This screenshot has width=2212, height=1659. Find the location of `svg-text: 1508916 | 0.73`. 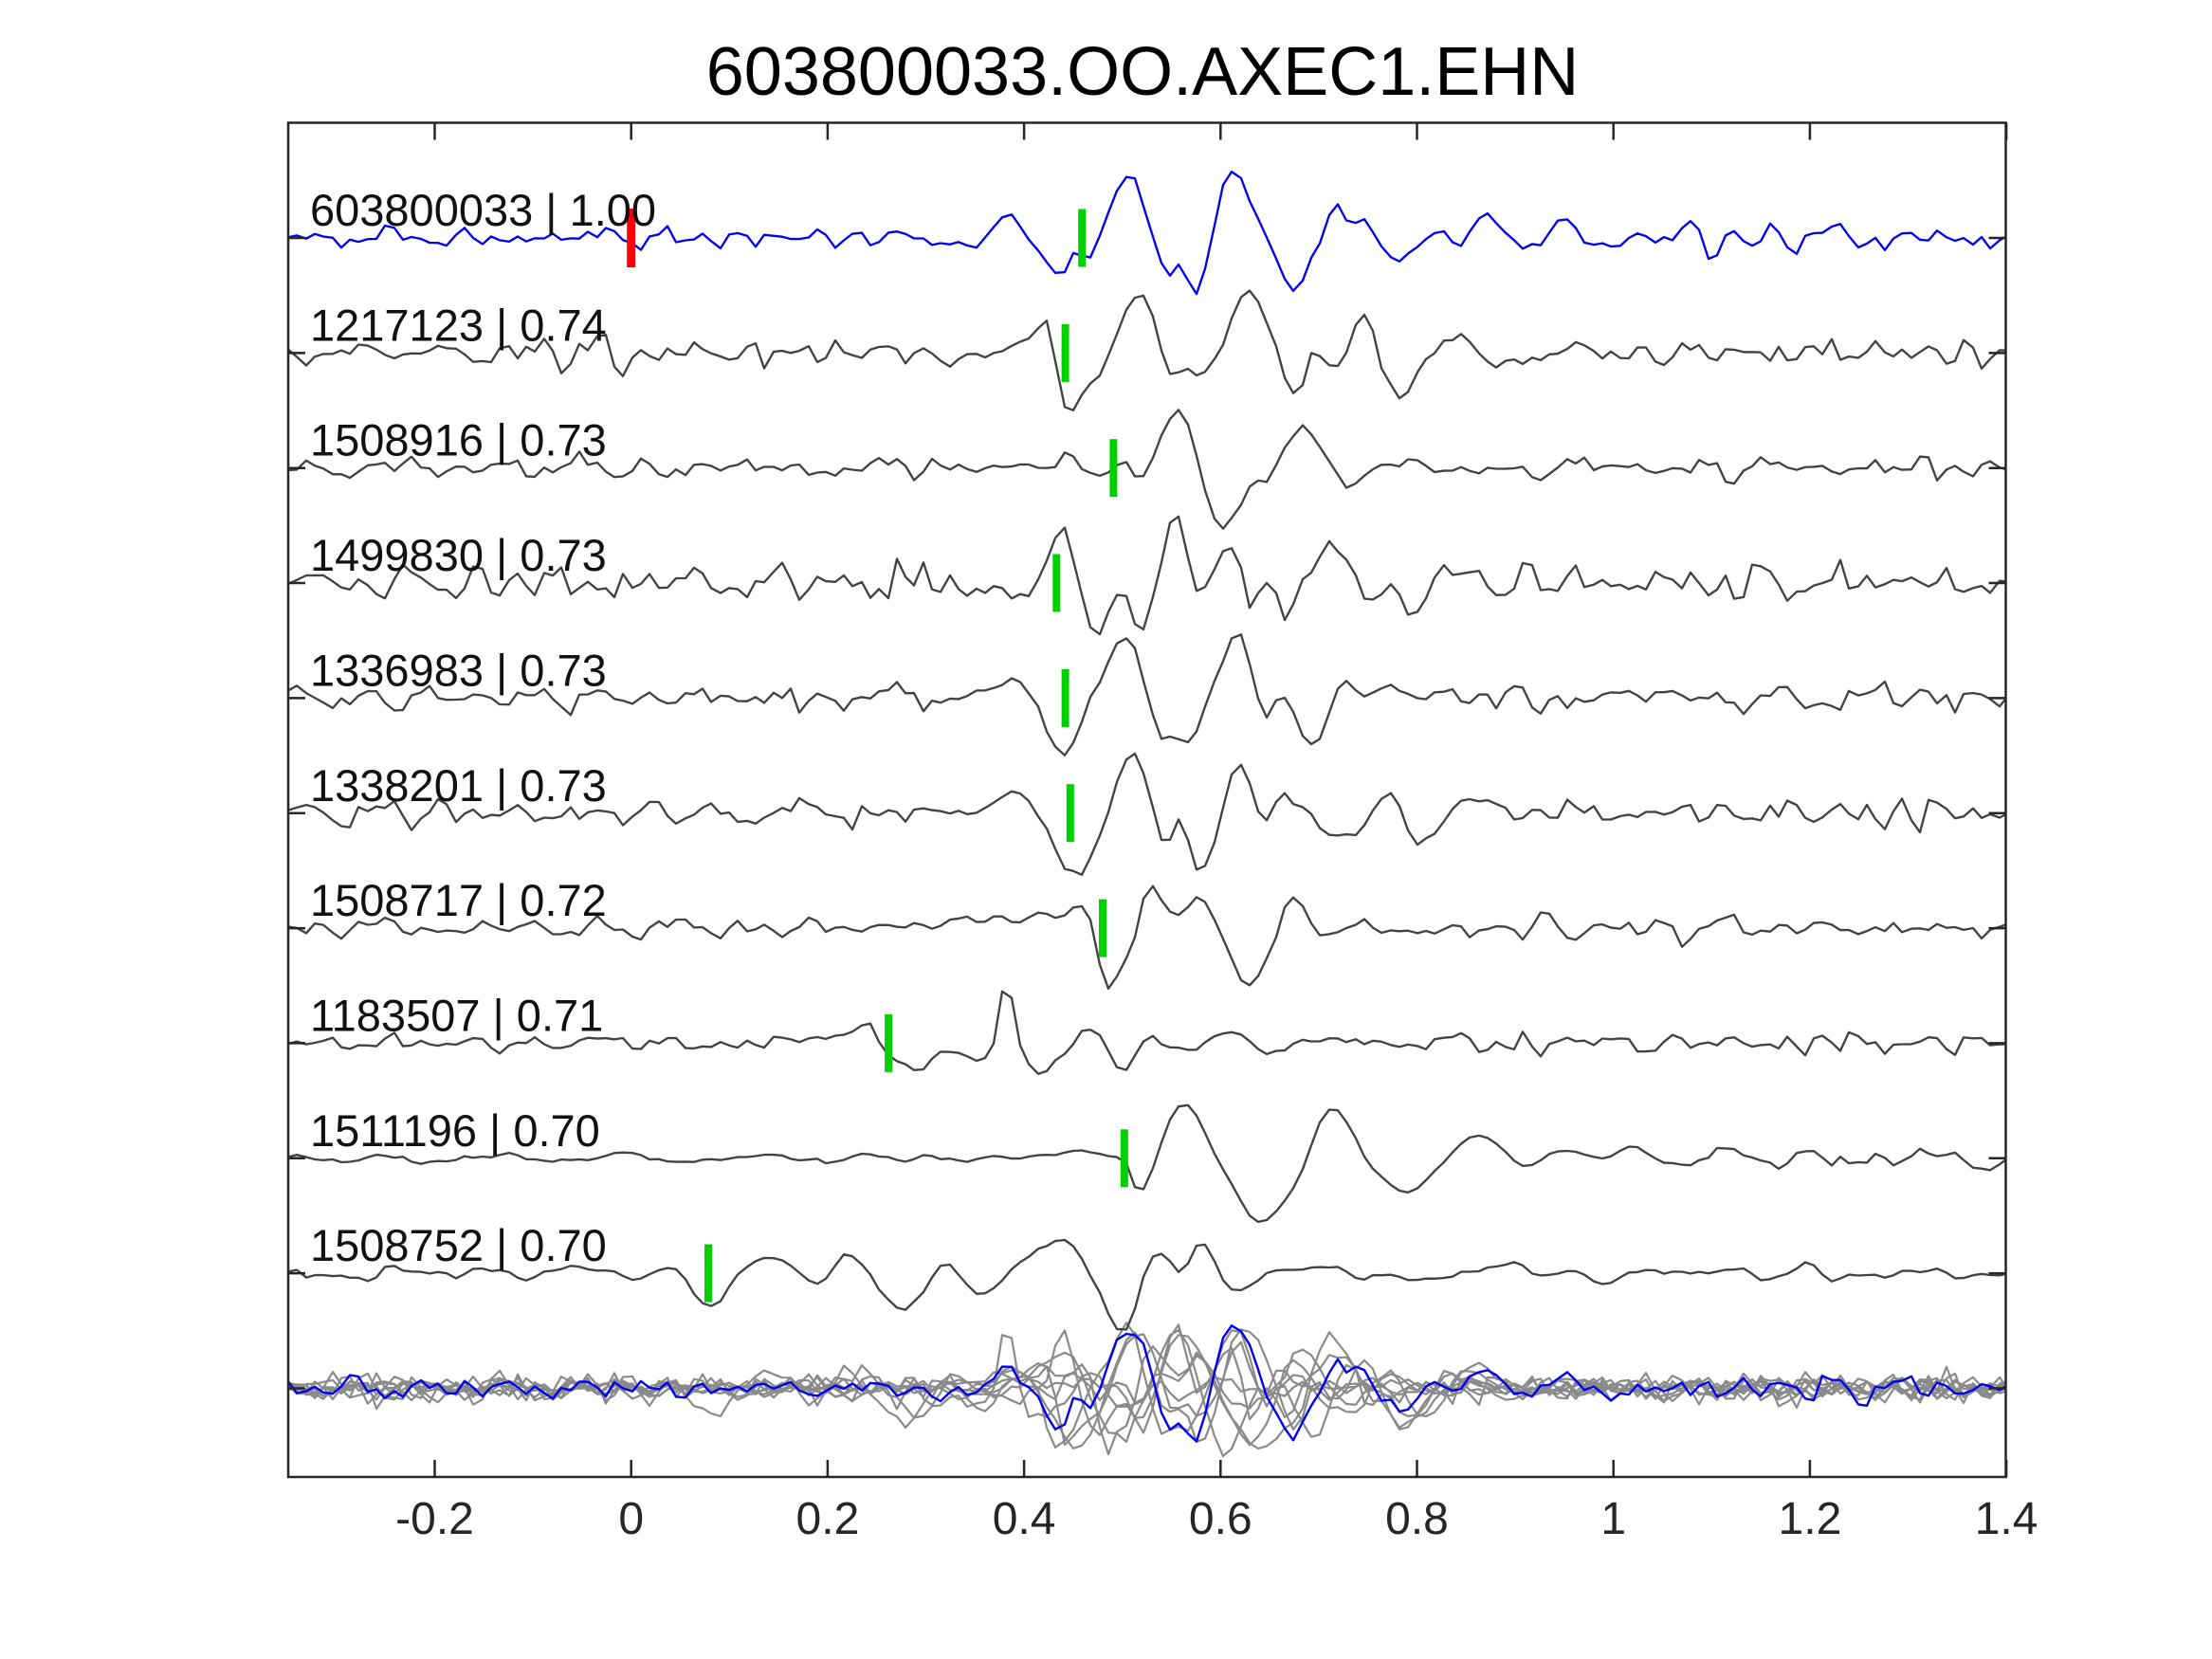

svg-text: 1508916 | 0.73 is located at coordinates (458, 440).